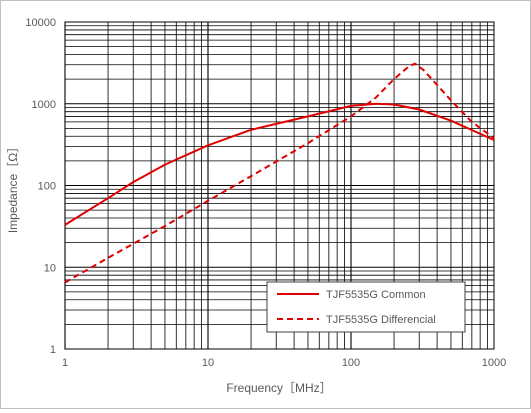  Describe the element at coordinates (278, 388) in the screenshot. I see `x-axis-label: Frequency［MHz］` at that location.